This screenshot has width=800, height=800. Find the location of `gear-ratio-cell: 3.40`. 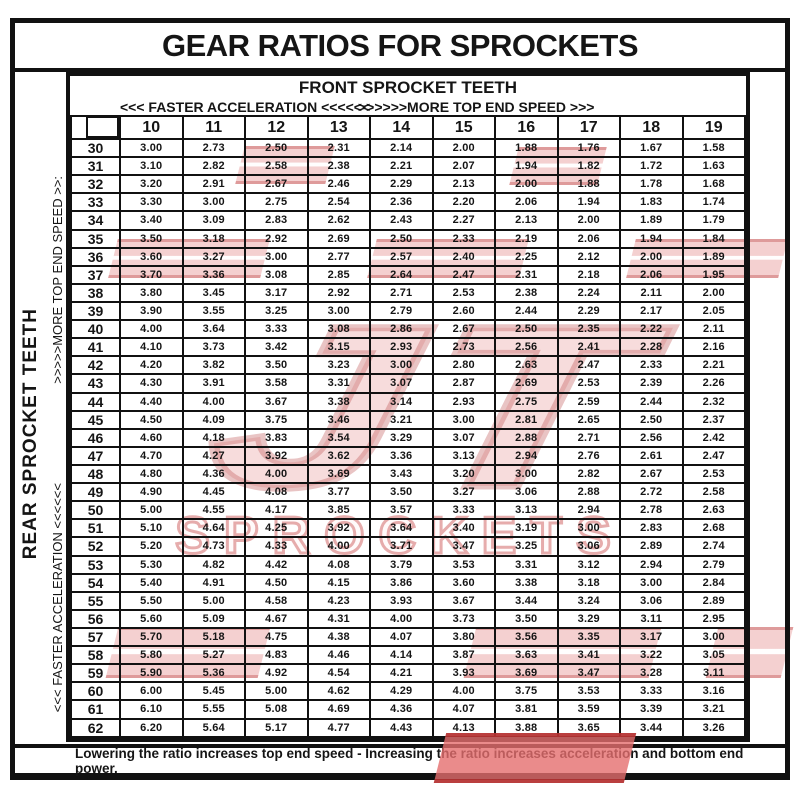

gear-ratio-cell: 3.40 is located at coordinates (463, 528).